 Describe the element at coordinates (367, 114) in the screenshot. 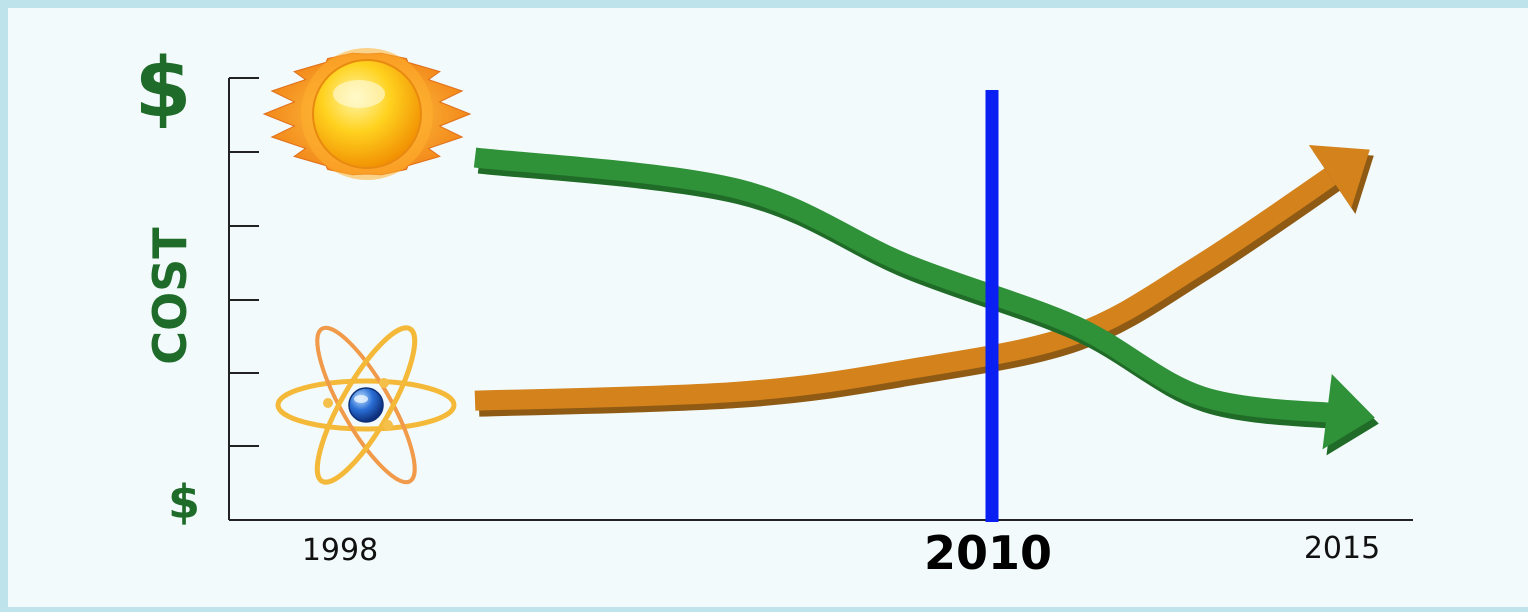

I see `sun-icon` at that location.